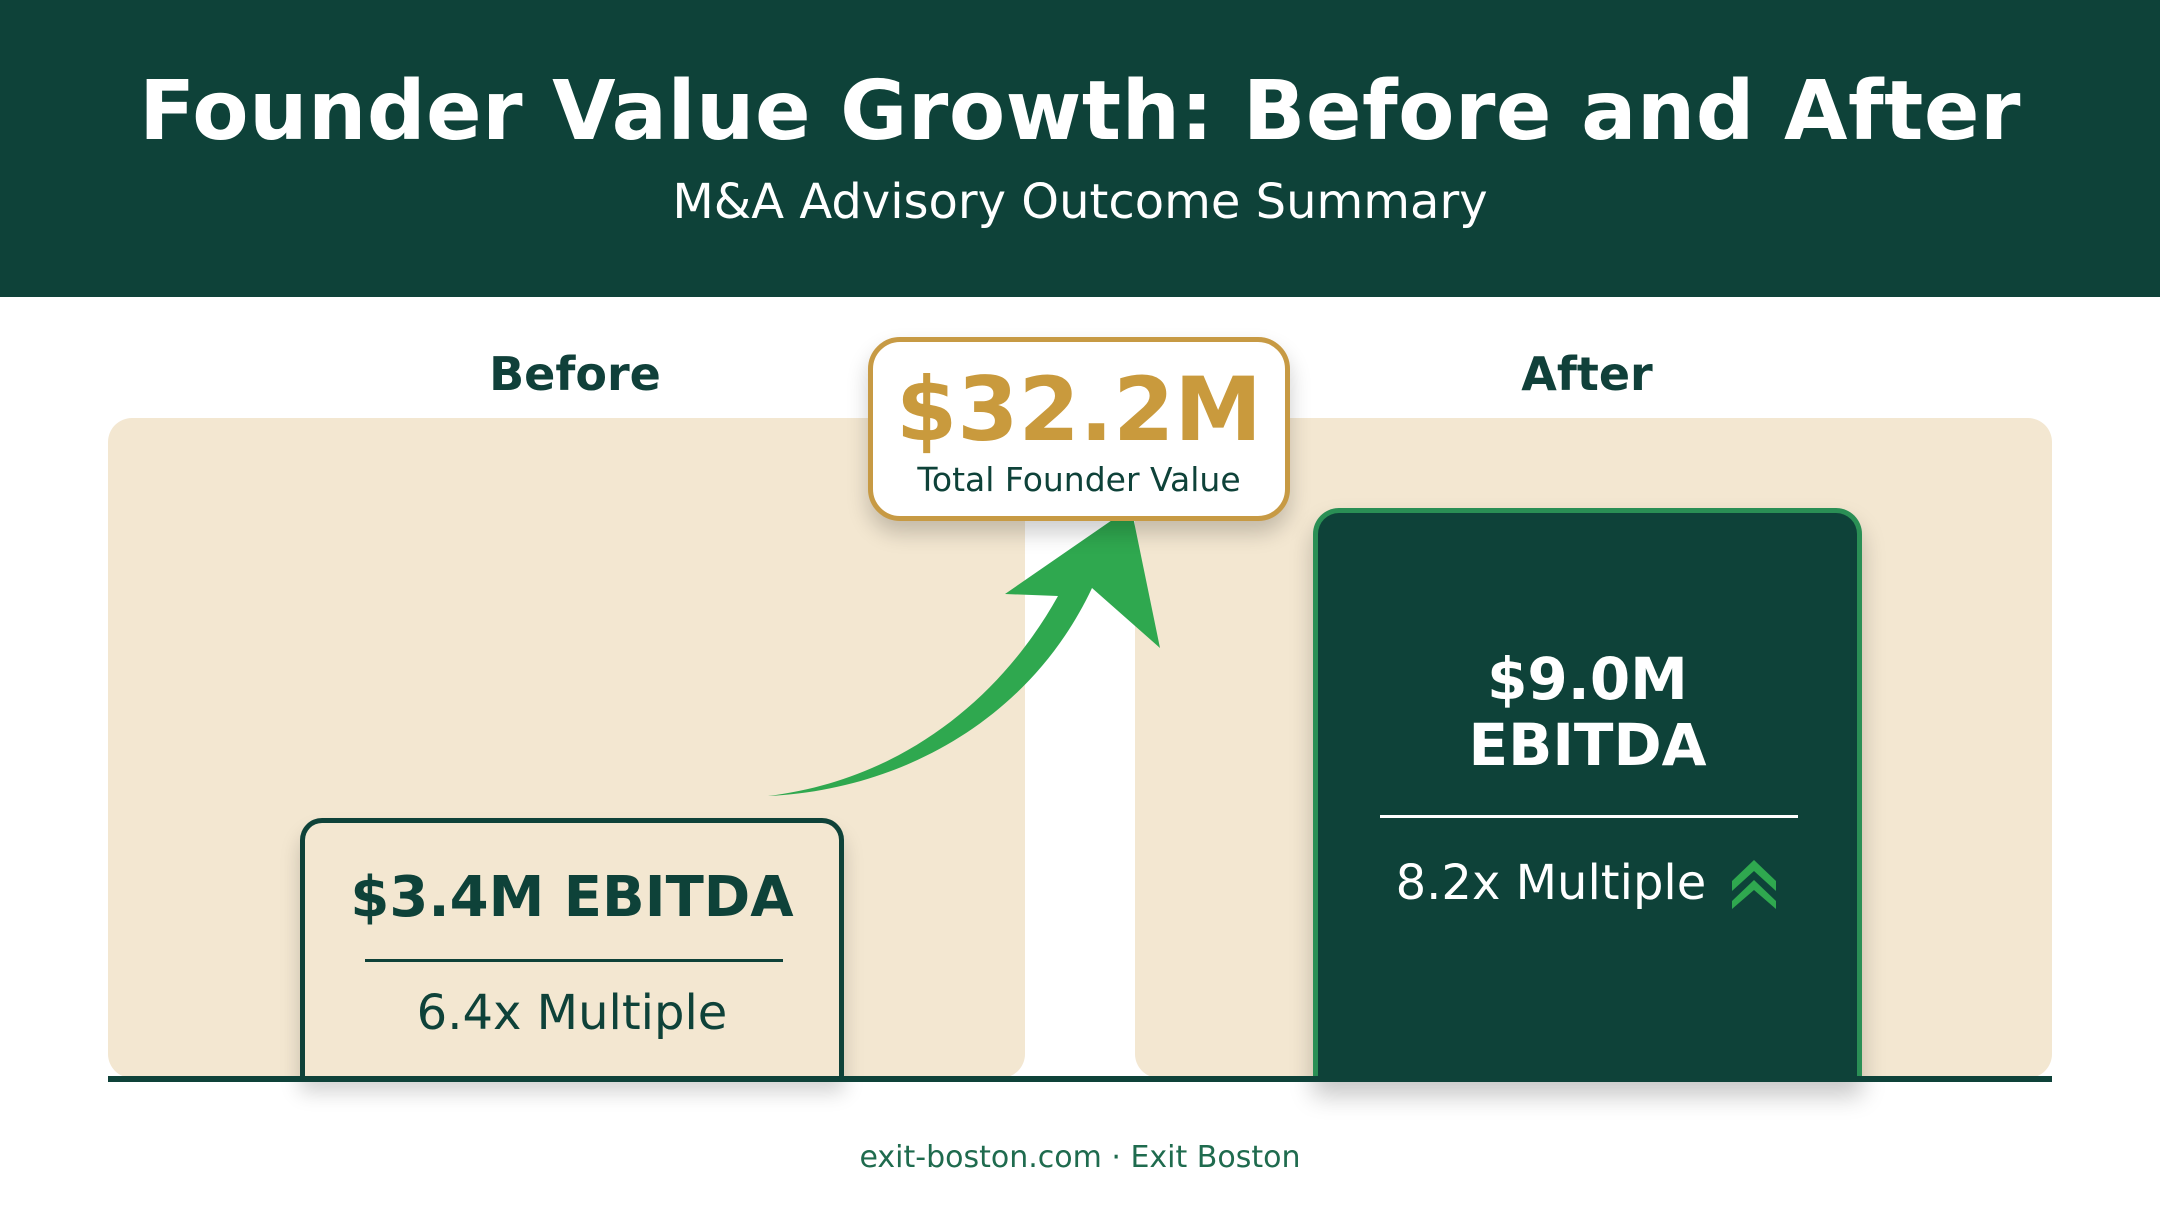 The image size is (2160, 1206). Describe the element at coordinates (1587, 795) in the screenshot. I see `after-metric-box: $9.0M EBITDA 8.2x Multiple` at that location.